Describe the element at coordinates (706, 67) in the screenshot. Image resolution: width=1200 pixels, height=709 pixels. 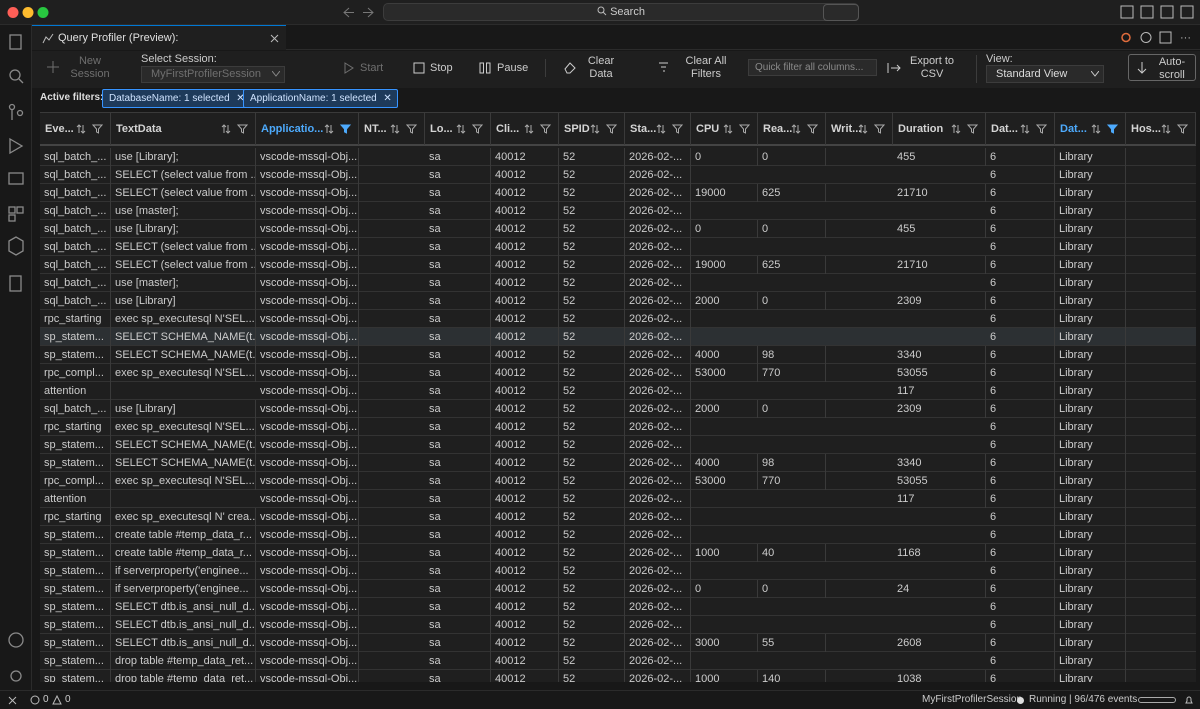
I see `clear-filters-button: Clear All Filters` at that location.